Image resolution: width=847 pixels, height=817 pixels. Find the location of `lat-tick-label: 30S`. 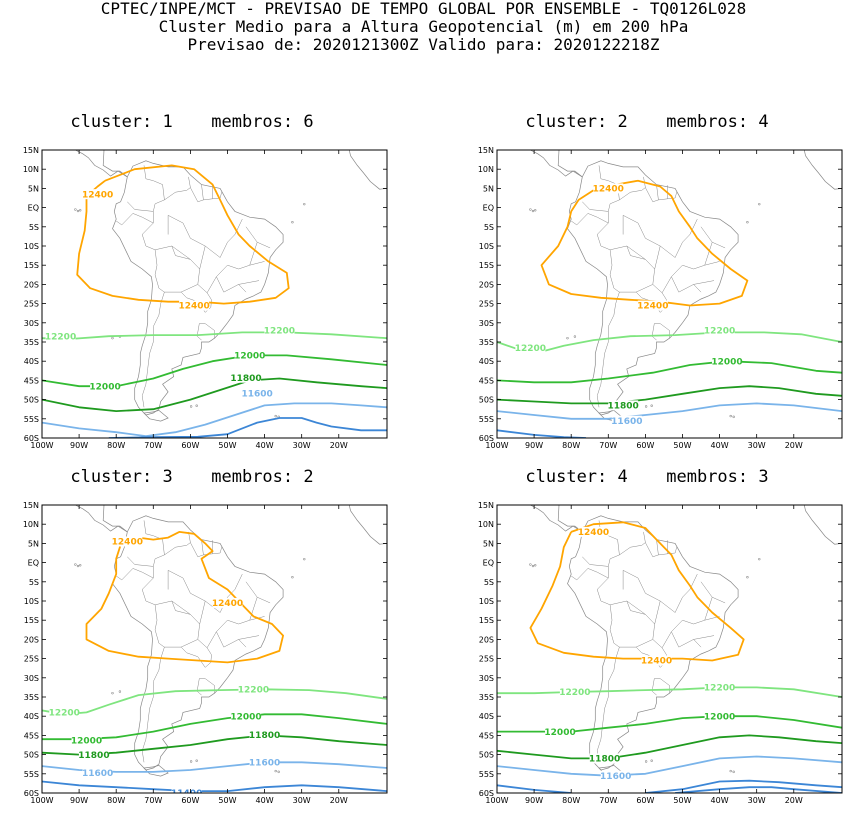

lat-tick-label: 30S is located at coordinates (486, 678).